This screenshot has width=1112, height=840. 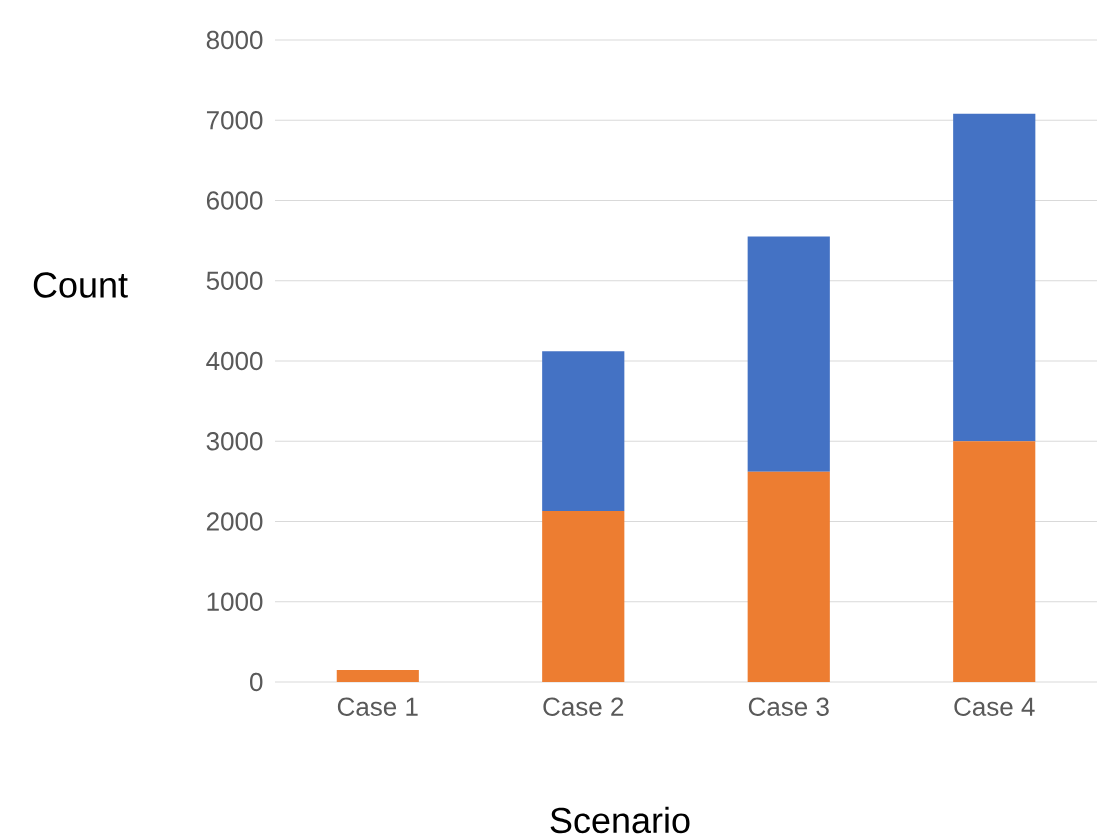 What do you see at coordinates (234, 361) in the screenshot?
I see `y-tick-label: 4000` at bounding box center [234, 361].